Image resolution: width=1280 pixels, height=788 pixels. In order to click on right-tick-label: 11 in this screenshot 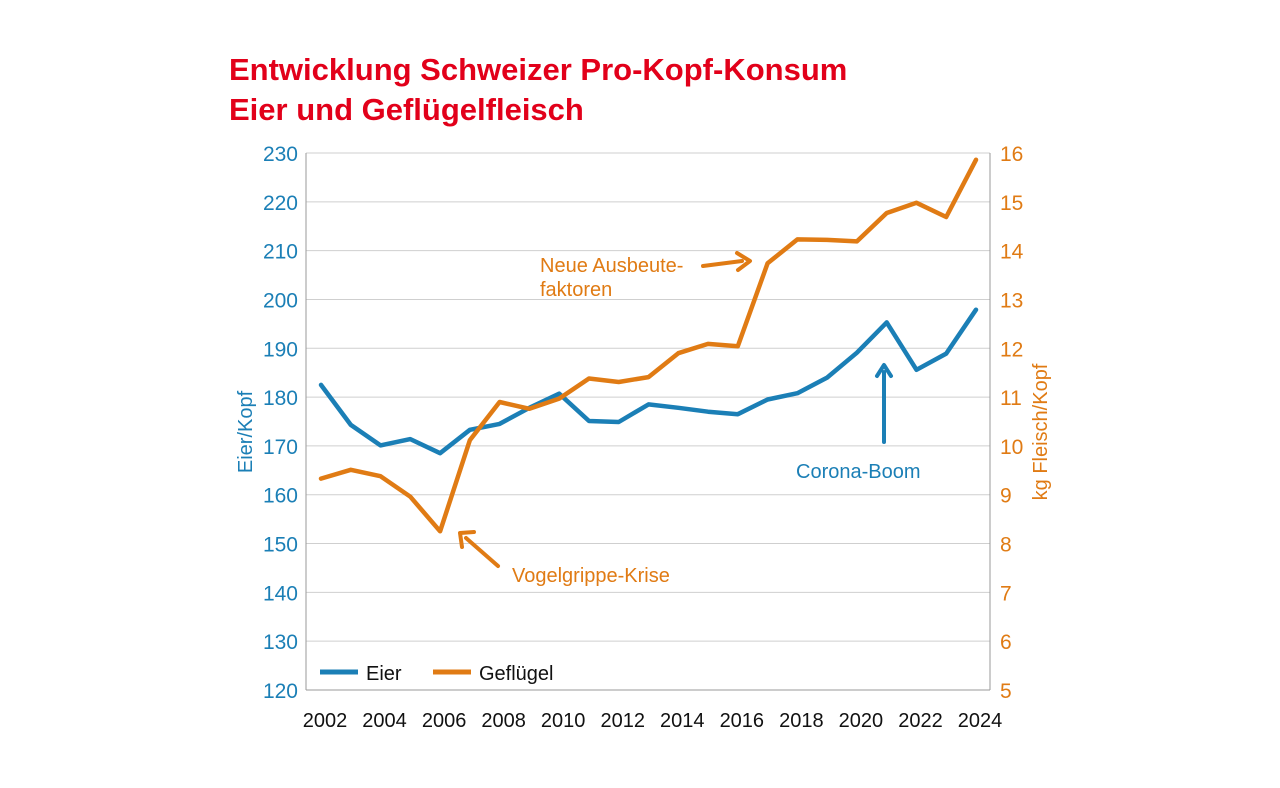, I will do `click(1011, 398)`.